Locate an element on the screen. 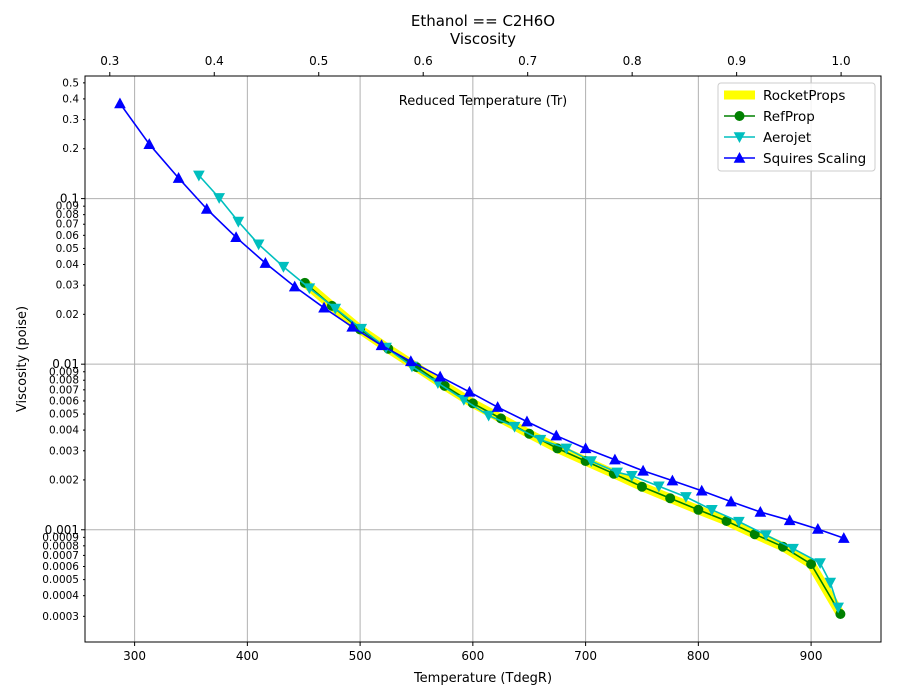  top-tick-label: 0.5 is located at coordinates (318, 61).